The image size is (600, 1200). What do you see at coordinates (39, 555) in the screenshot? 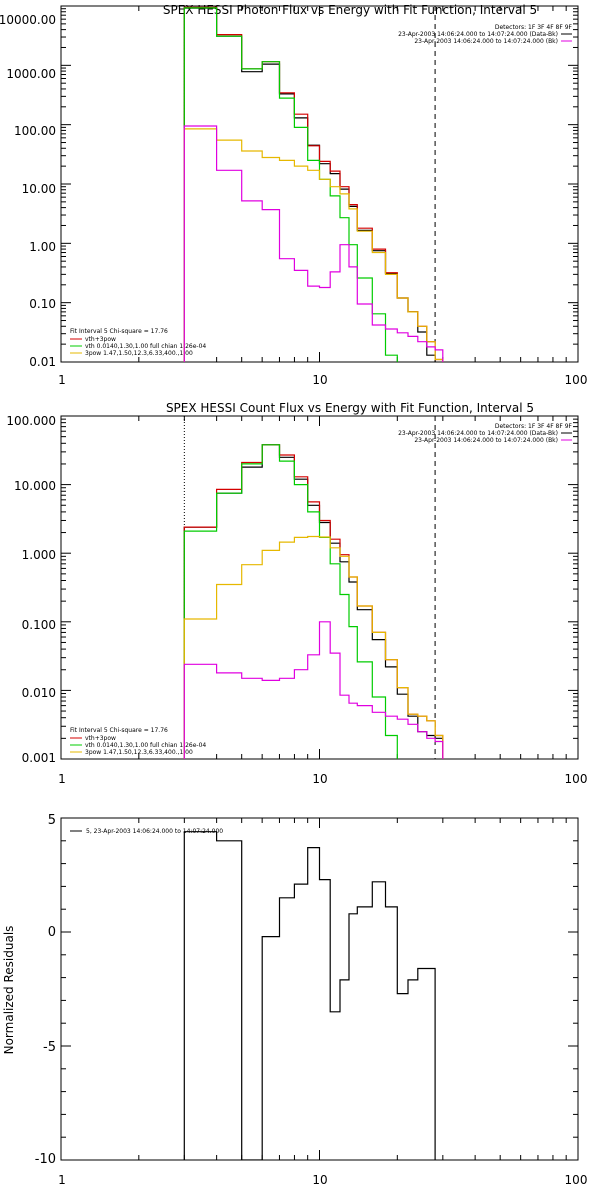
I see `y-tick-label: 1.000` at bounding box center [39, 555].